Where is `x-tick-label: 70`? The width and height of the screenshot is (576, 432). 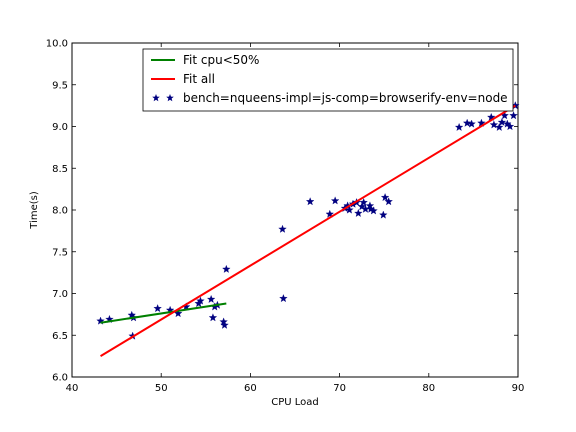 x-tick-label: 70 is located at coordinates (339, 388).